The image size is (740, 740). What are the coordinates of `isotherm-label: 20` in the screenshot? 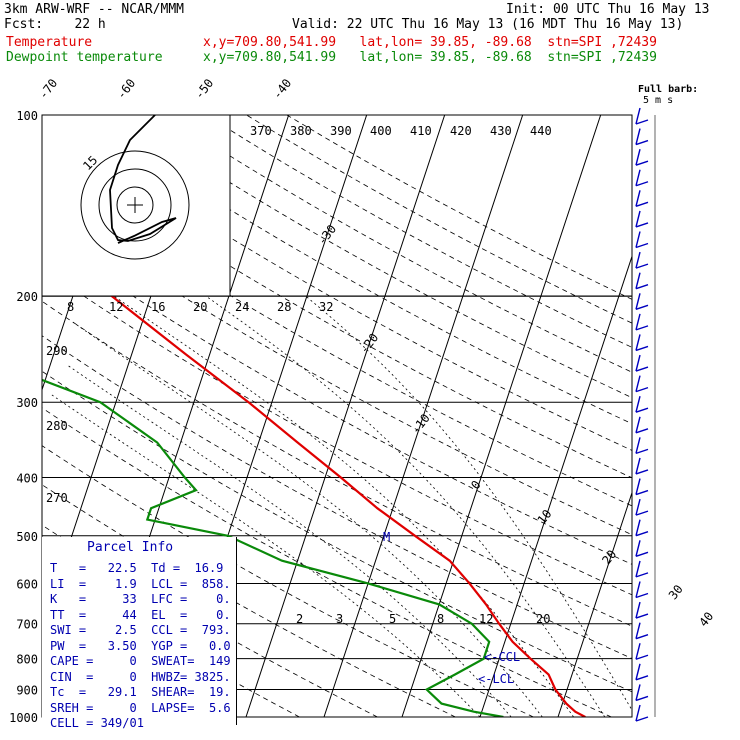 It's located at (609, 557).